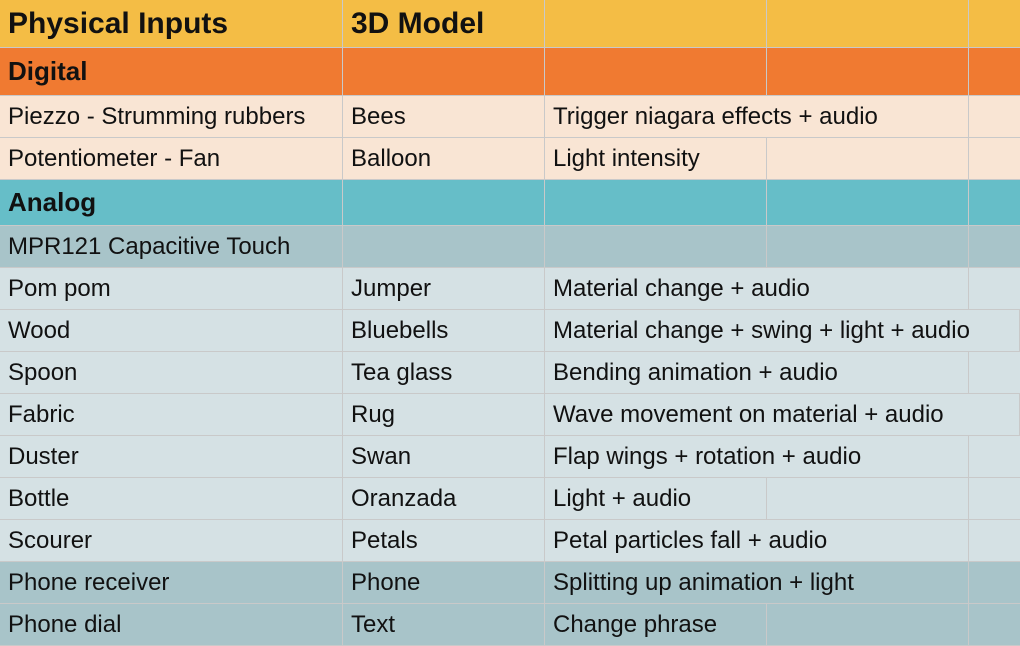 The height and width of the screenshot is (646, 1020). What do you see at coordinates (171, 71) in the screenshot?
I see `section-digital-label: Digital` at bounding box center [171, 71].